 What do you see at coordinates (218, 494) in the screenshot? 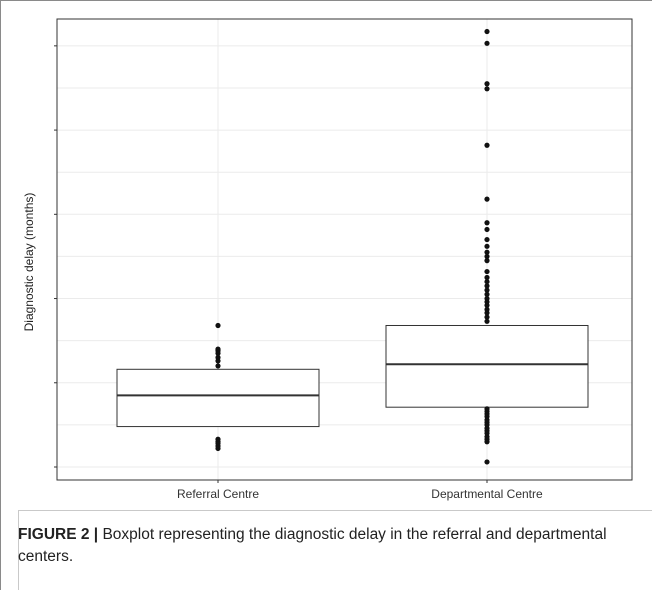
I see `x-tick-label: Referral Centre` at bounding box center [218, 494].